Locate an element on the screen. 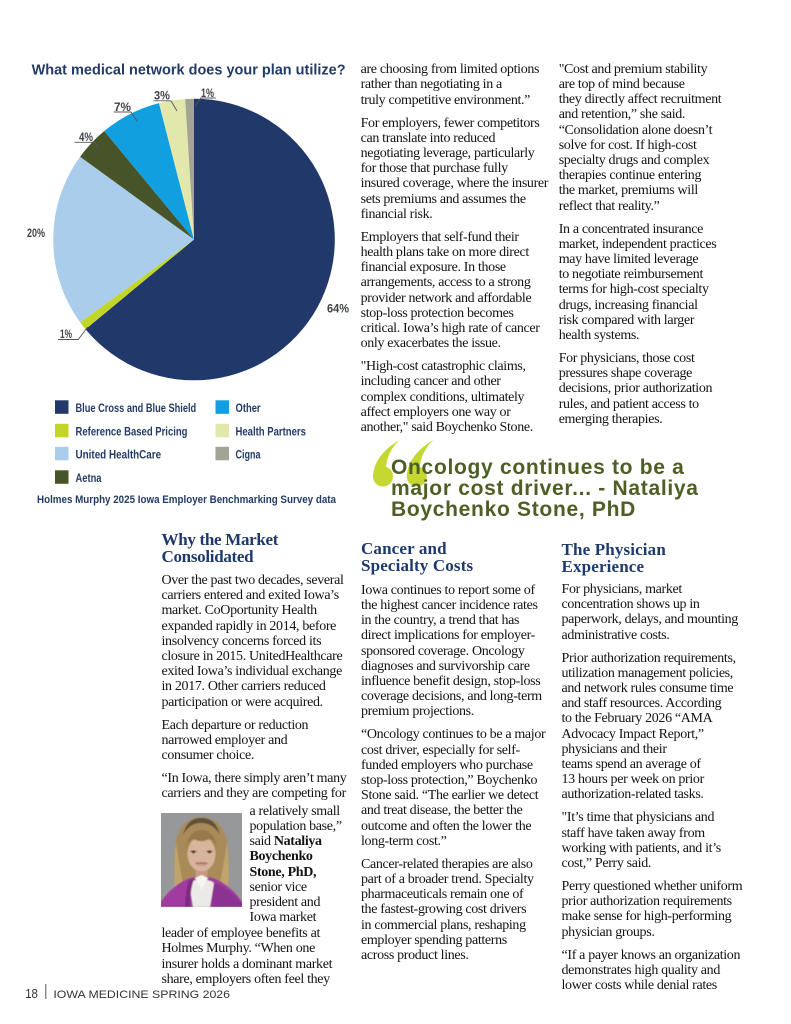 This screenshot has height=1024, width=791. svg-text: IOWA MEDICINE SPRING 2026 is located at coordinates (141, 995).